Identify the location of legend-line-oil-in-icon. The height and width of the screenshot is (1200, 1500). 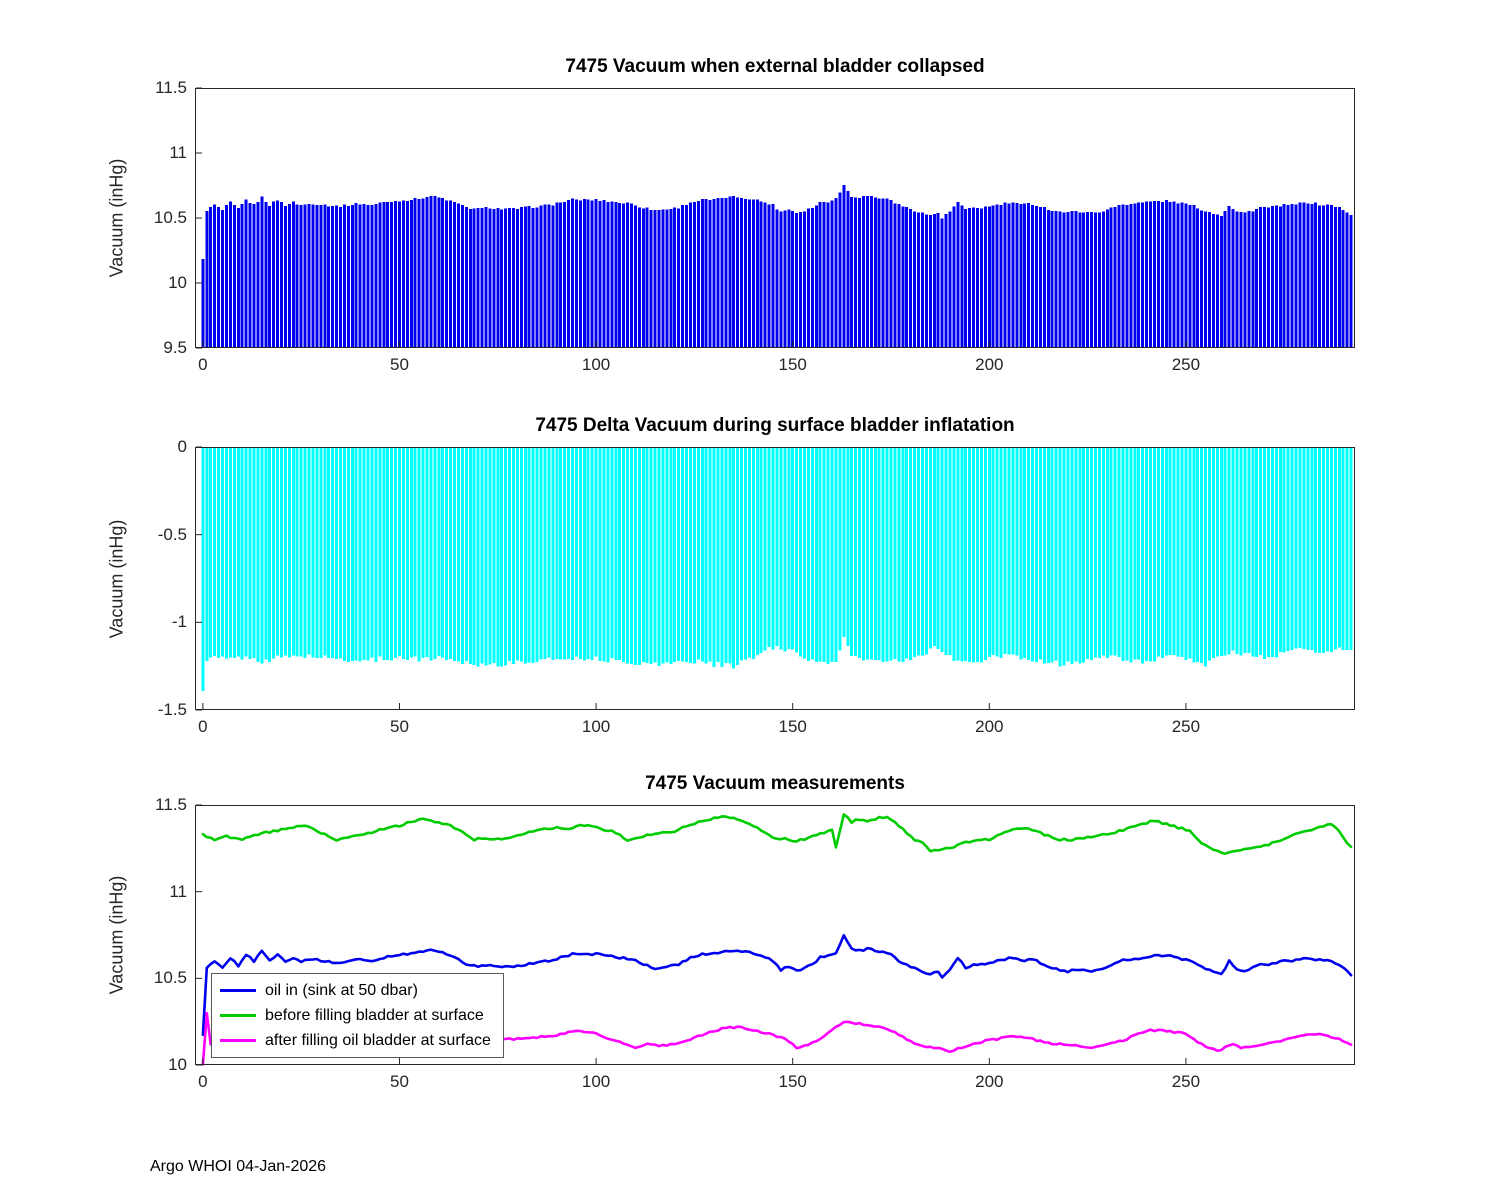
(238, 990).